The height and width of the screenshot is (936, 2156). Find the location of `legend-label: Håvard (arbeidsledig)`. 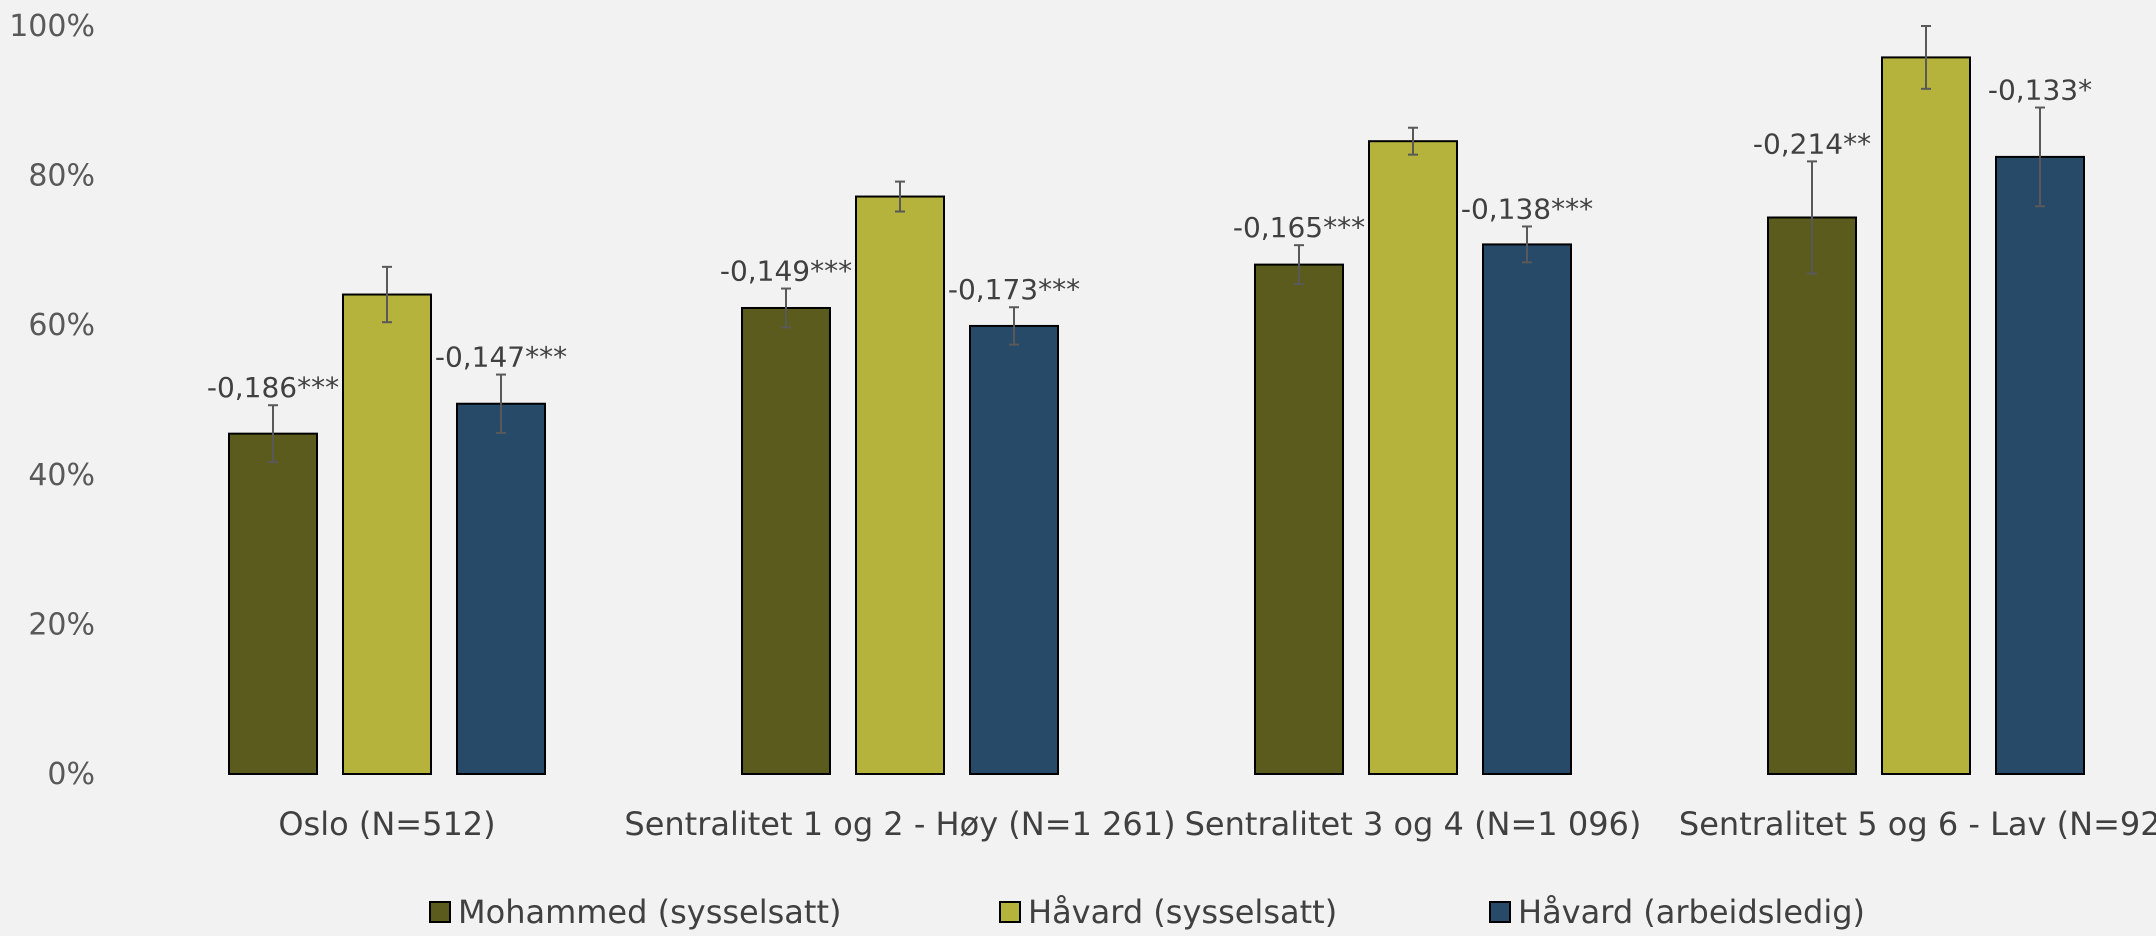

legend-label: Håvard (arbeidsledig) is located at coordinates (1691, 912).